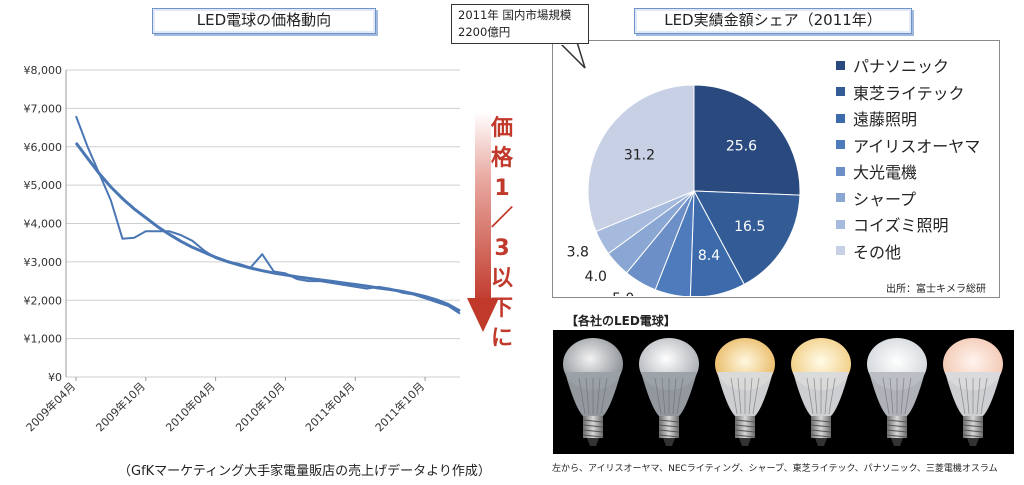  I want to click on y-tick-label: ¥0, so click(55, 377).